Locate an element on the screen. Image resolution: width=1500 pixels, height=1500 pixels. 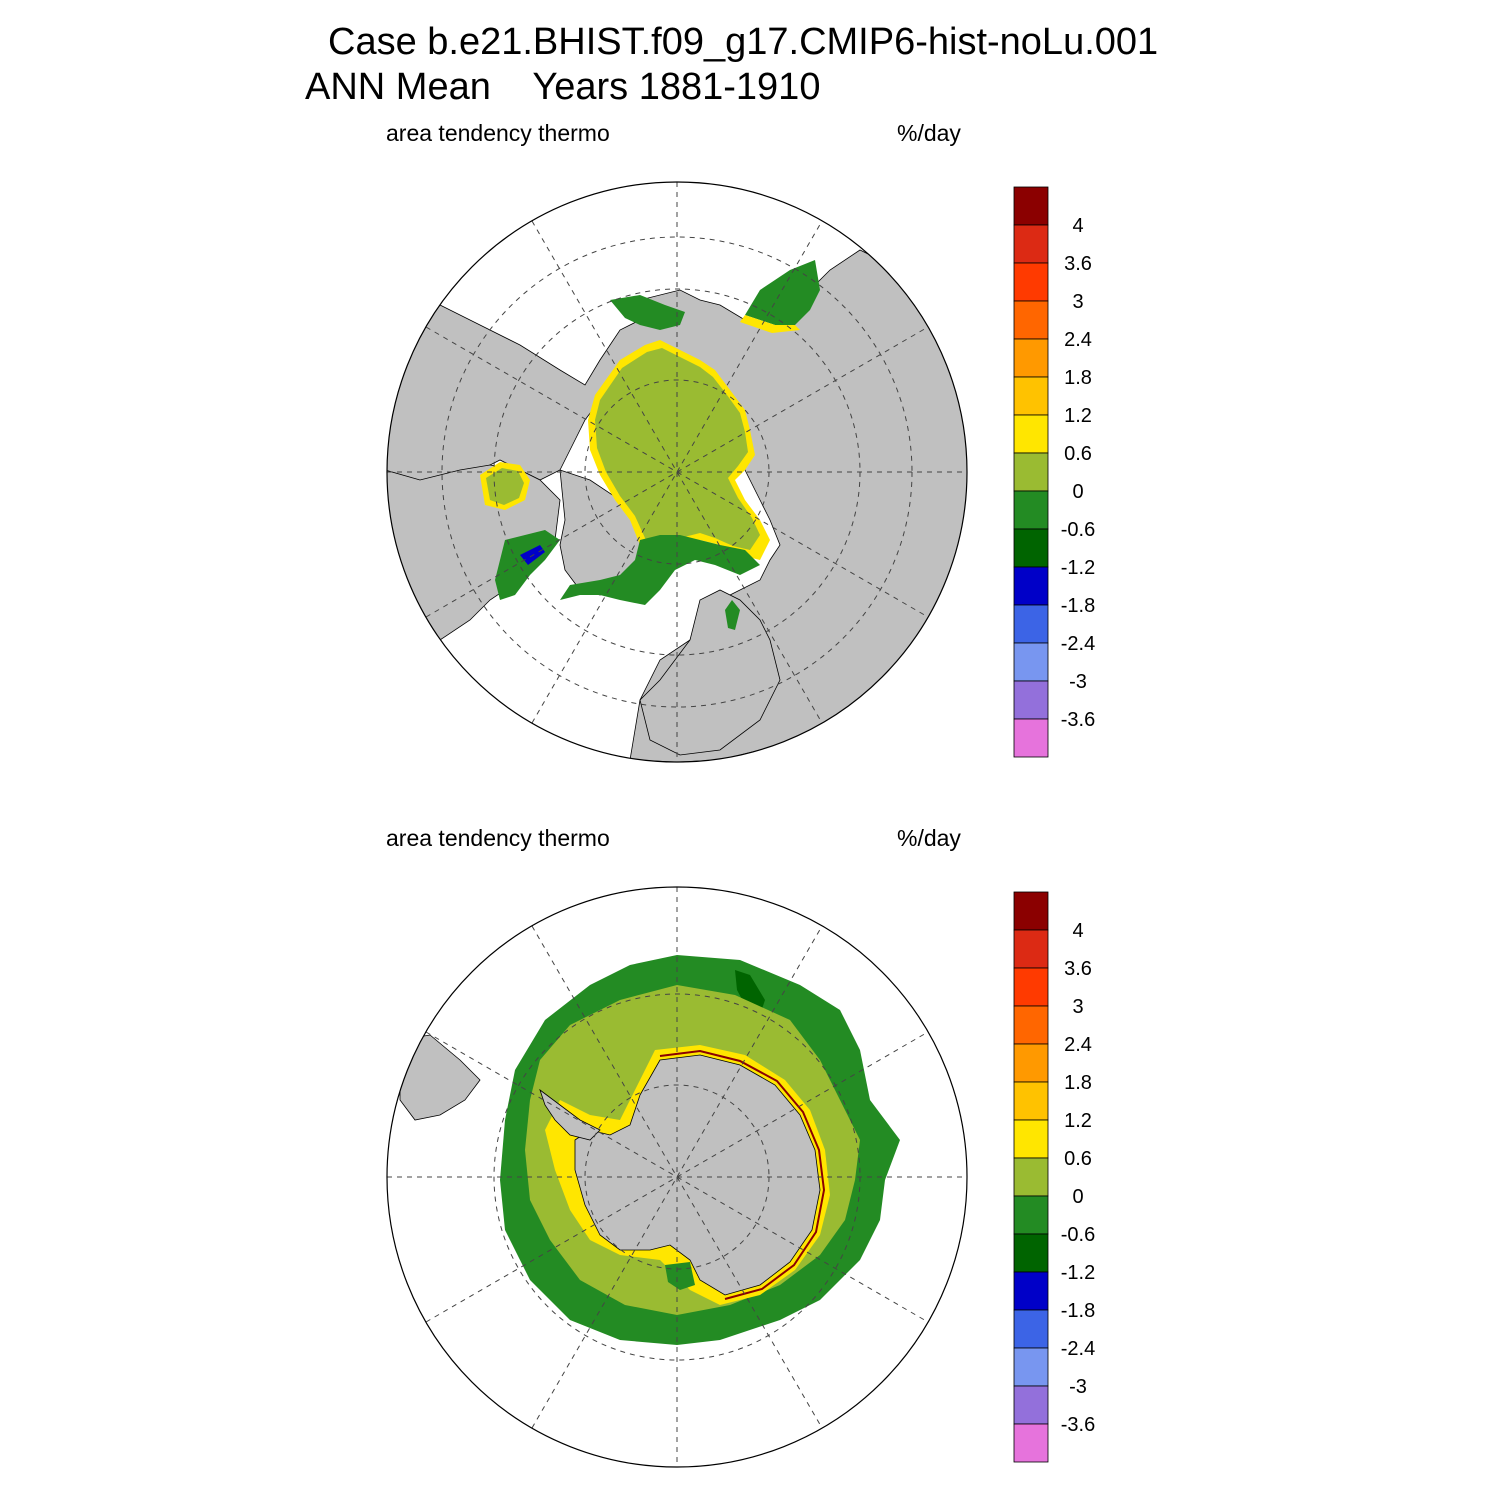
north-colorbar-tick-label: 1.2 is located at coordinates (1078, 416).